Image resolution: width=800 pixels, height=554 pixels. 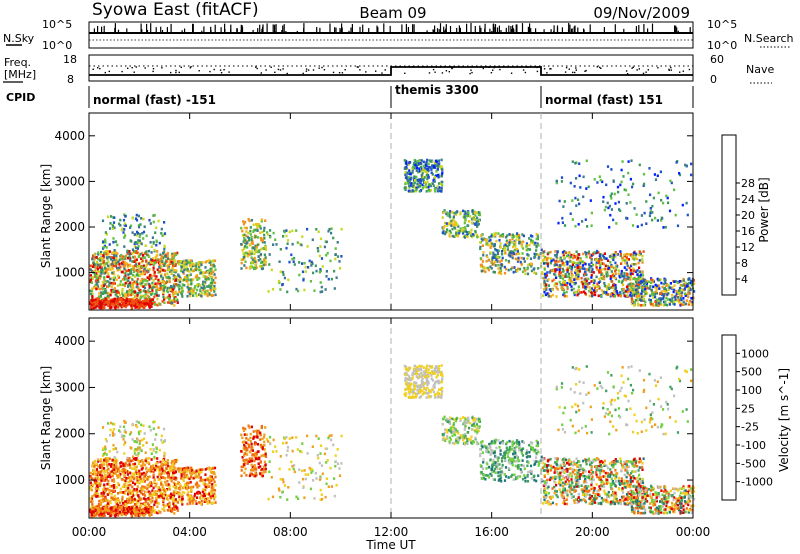 What do you see at coordinates (592, 532) in the screenshot?
I see `x-tick-label: 20:00` at bounding box center [592, 532].